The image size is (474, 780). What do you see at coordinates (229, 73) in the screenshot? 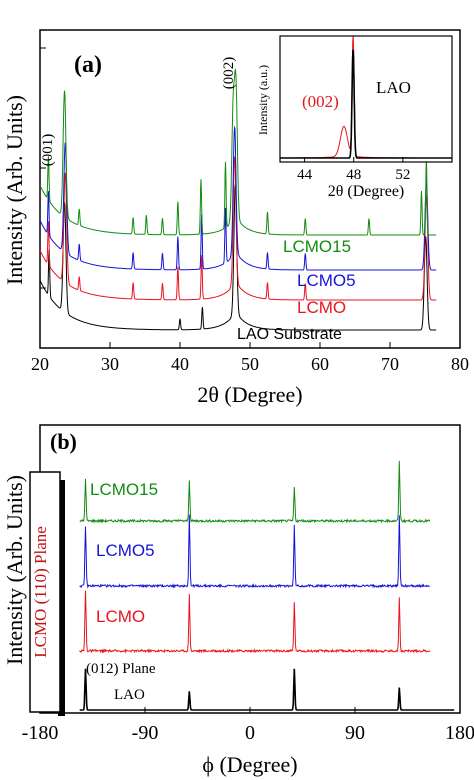
I see `peak-label-002: (002)` at bounding box center [229, 73].